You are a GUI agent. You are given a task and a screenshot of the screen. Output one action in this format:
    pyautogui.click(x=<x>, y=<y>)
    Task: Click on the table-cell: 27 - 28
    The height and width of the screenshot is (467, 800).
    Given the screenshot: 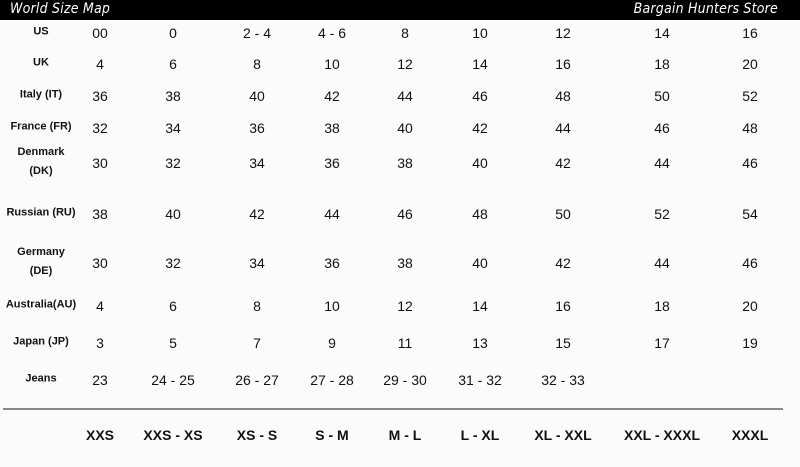 What is the action you would take?
    pyautogui.click(x=332, y=380)
    